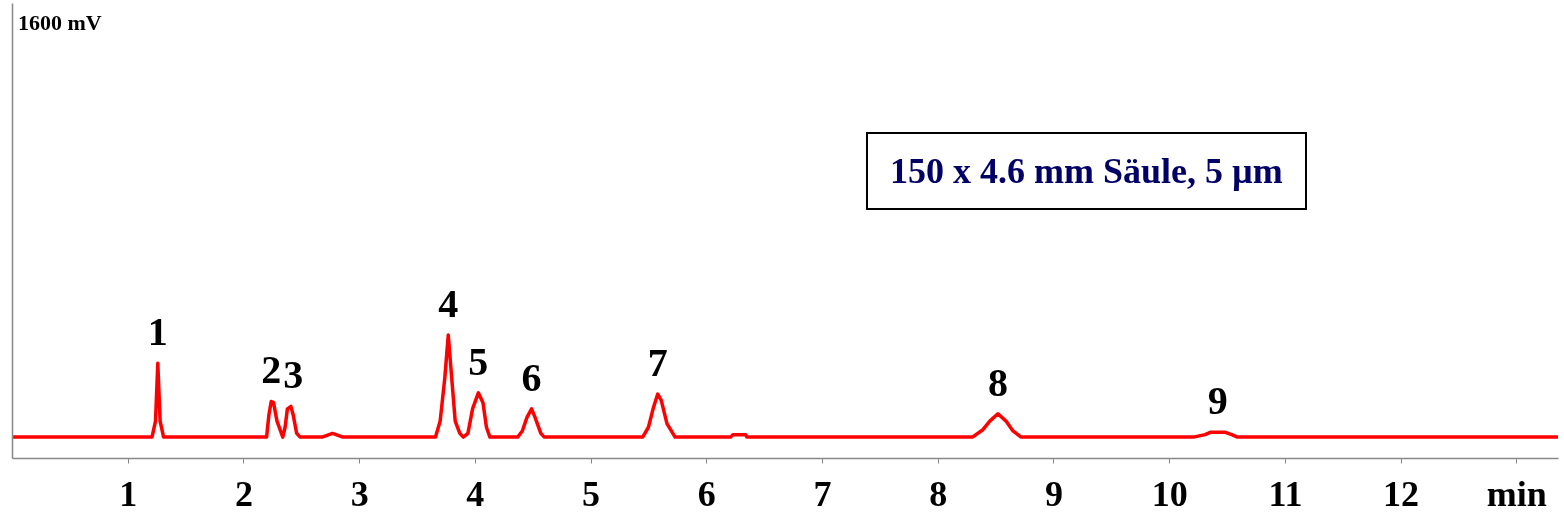  Describe the element at coordinates (1169, 493) in the screenshot. I see `x-tick-label: 10` at that location.